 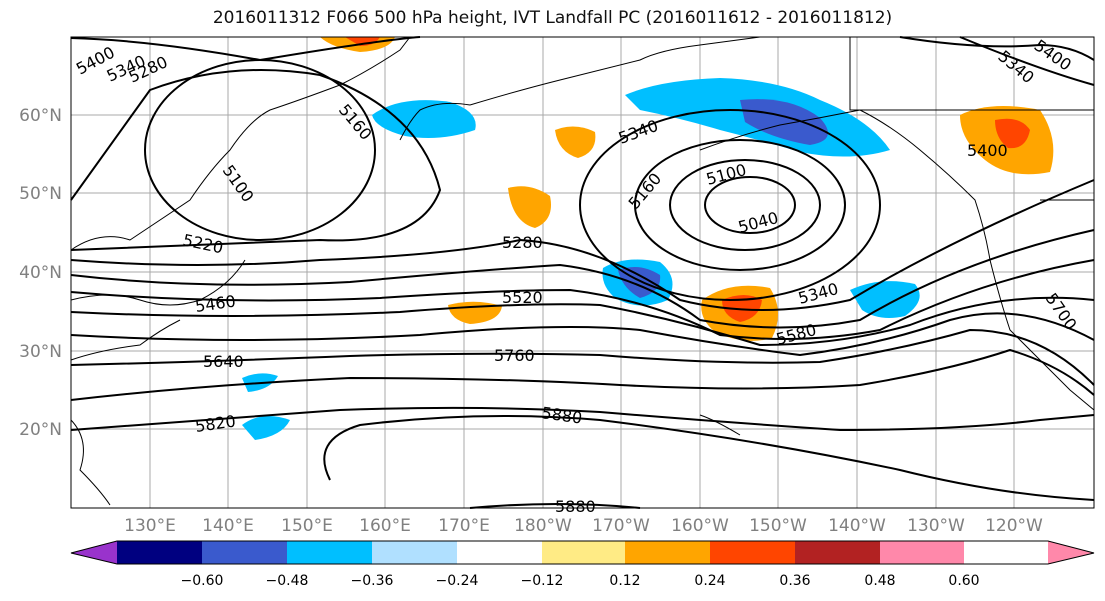 What do you see at coordinates (857, 526) in the screenshot?
I see `lon-label: 140°W` at bounding box center [857, 526].